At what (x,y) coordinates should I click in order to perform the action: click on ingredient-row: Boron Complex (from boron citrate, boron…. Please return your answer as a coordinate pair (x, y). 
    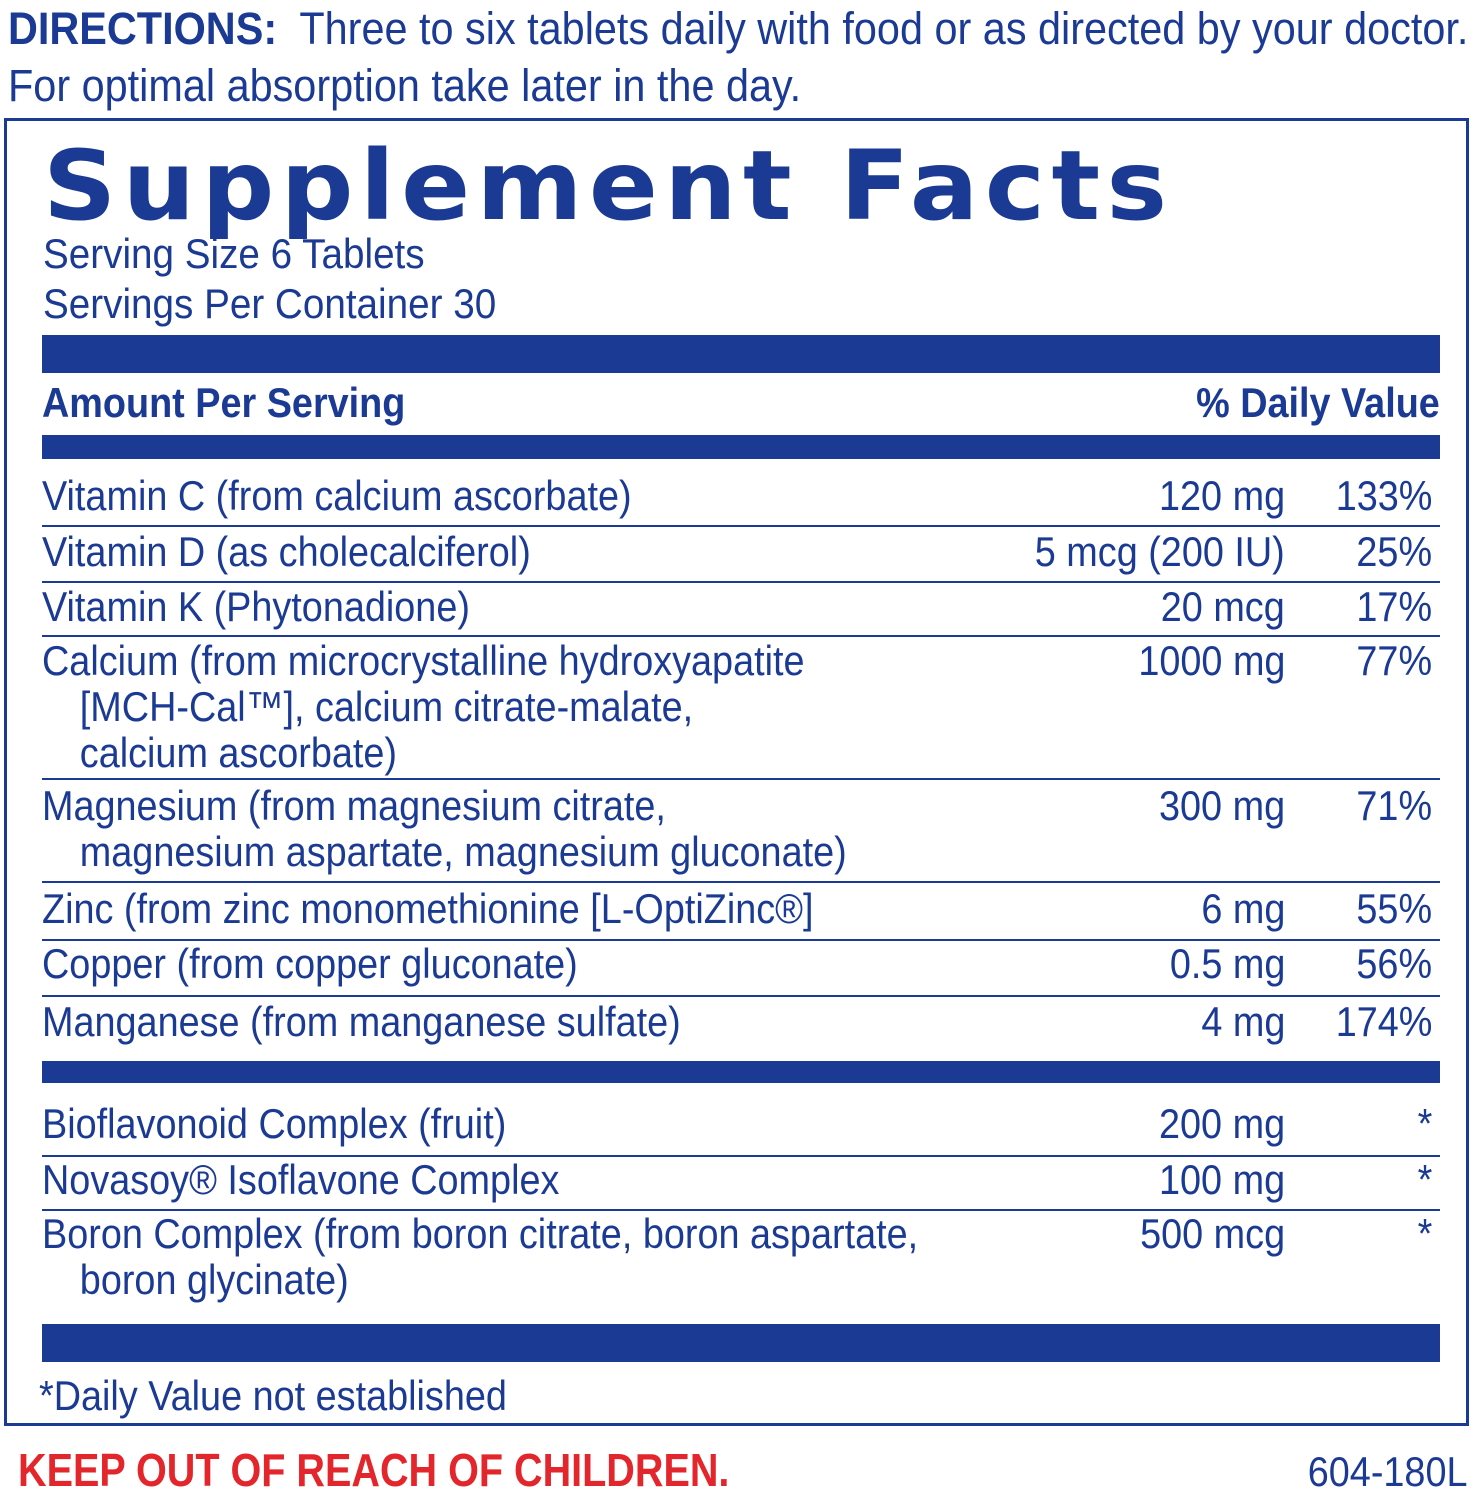
    Looking at the image, I should click on (741, 1261).